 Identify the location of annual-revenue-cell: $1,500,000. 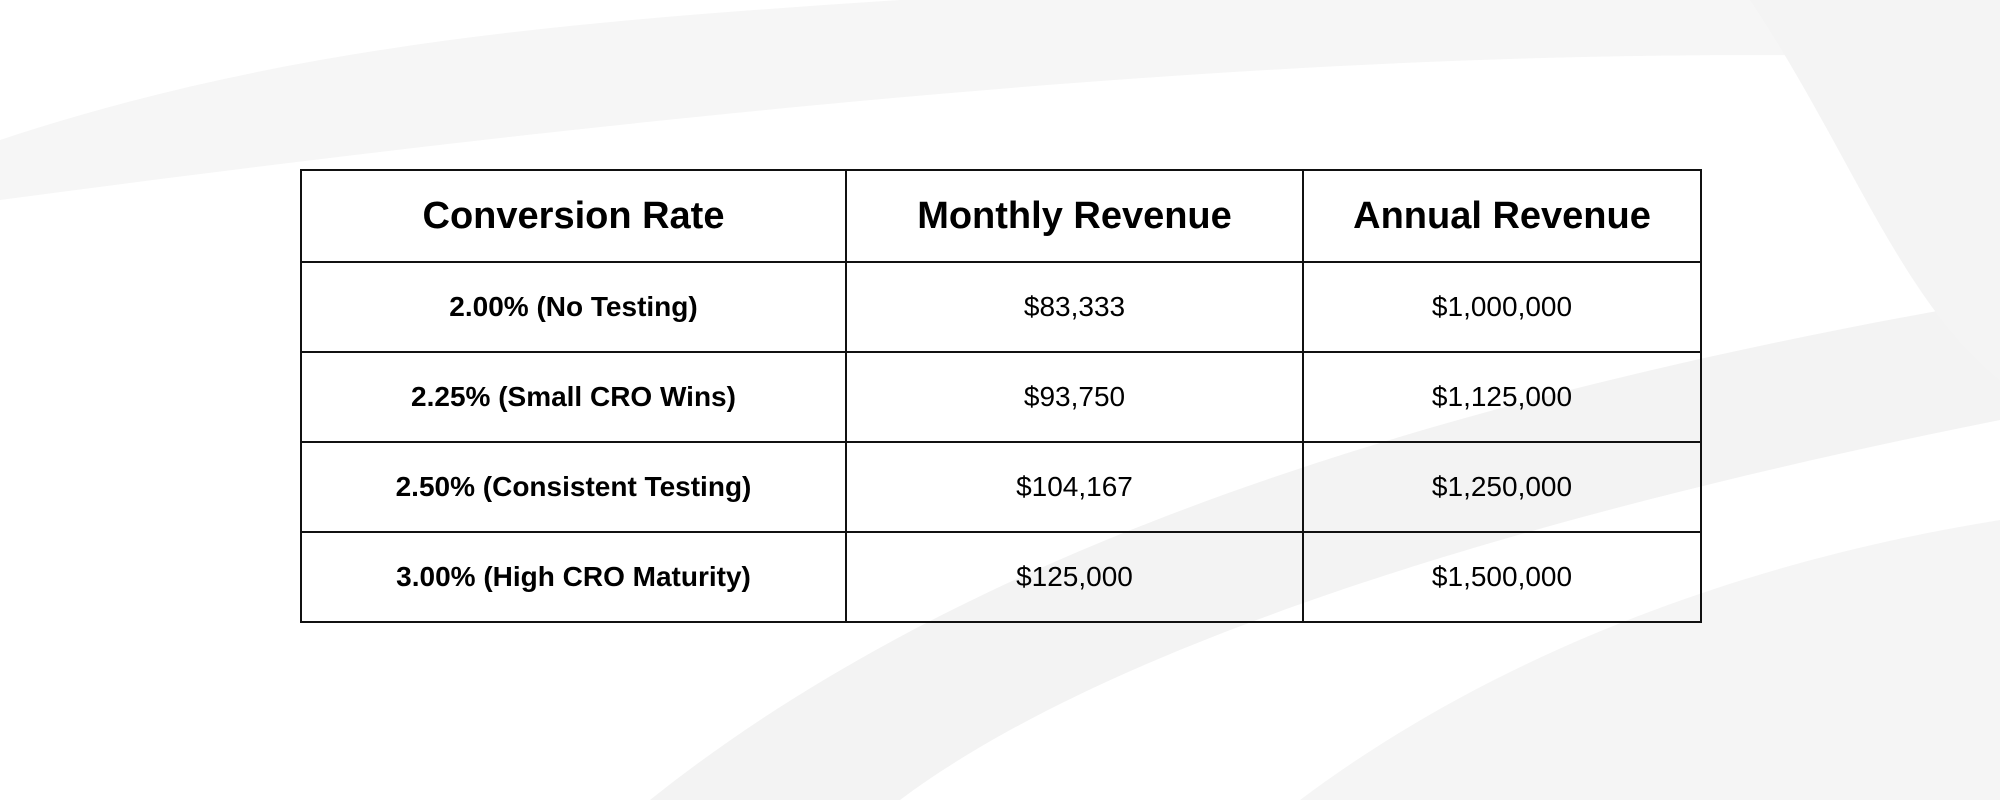
(1502, 577).